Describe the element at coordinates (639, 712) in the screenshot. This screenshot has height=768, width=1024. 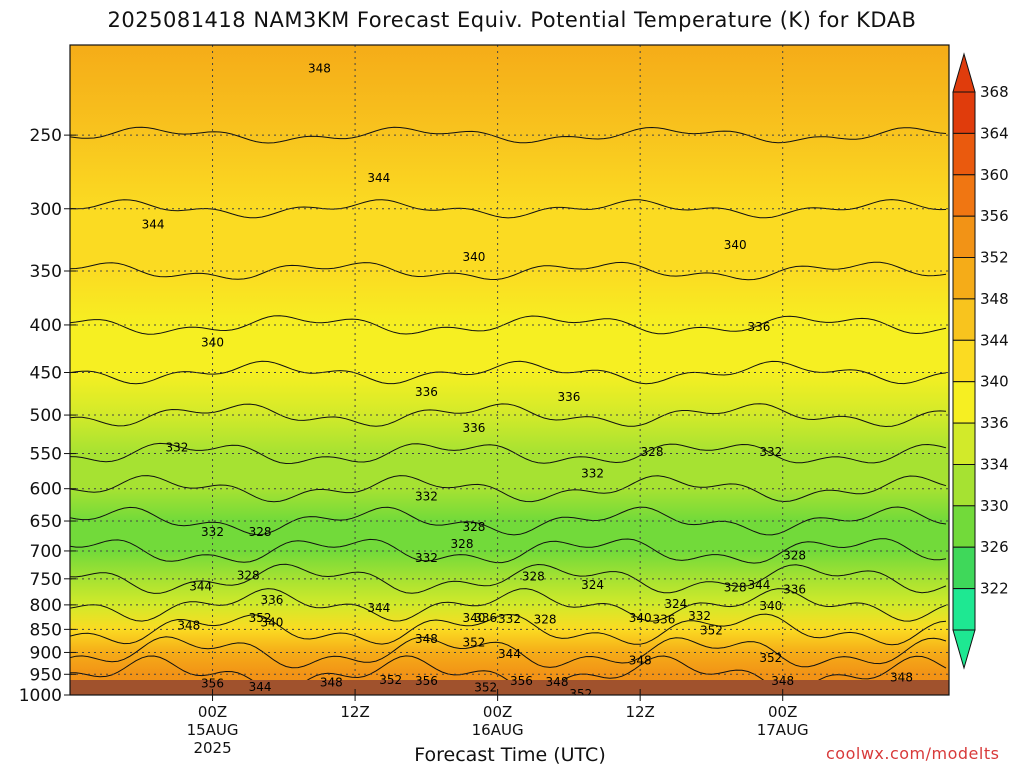
I see `x-tick-label: 12Z` at that location.